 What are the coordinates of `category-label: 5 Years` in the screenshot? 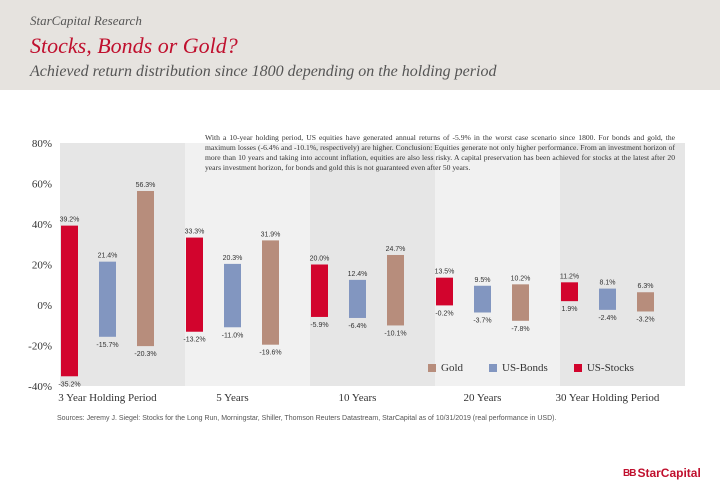 It's located at (232, 398).